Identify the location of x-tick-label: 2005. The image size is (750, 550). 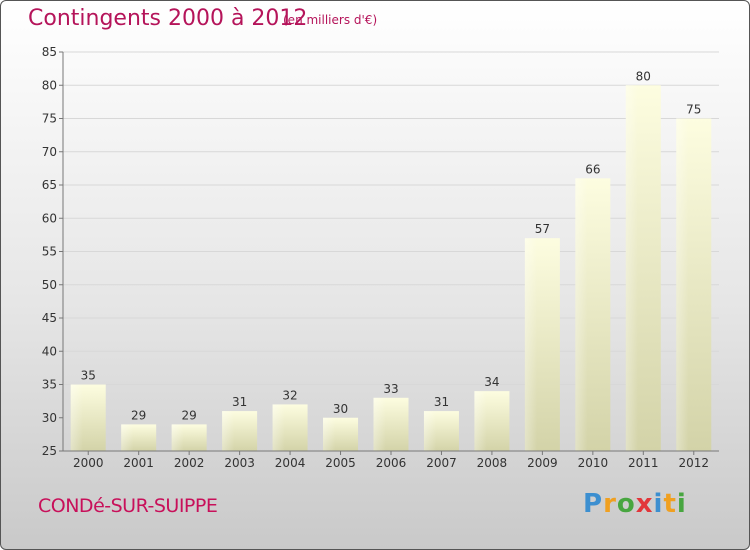
(340, 463).